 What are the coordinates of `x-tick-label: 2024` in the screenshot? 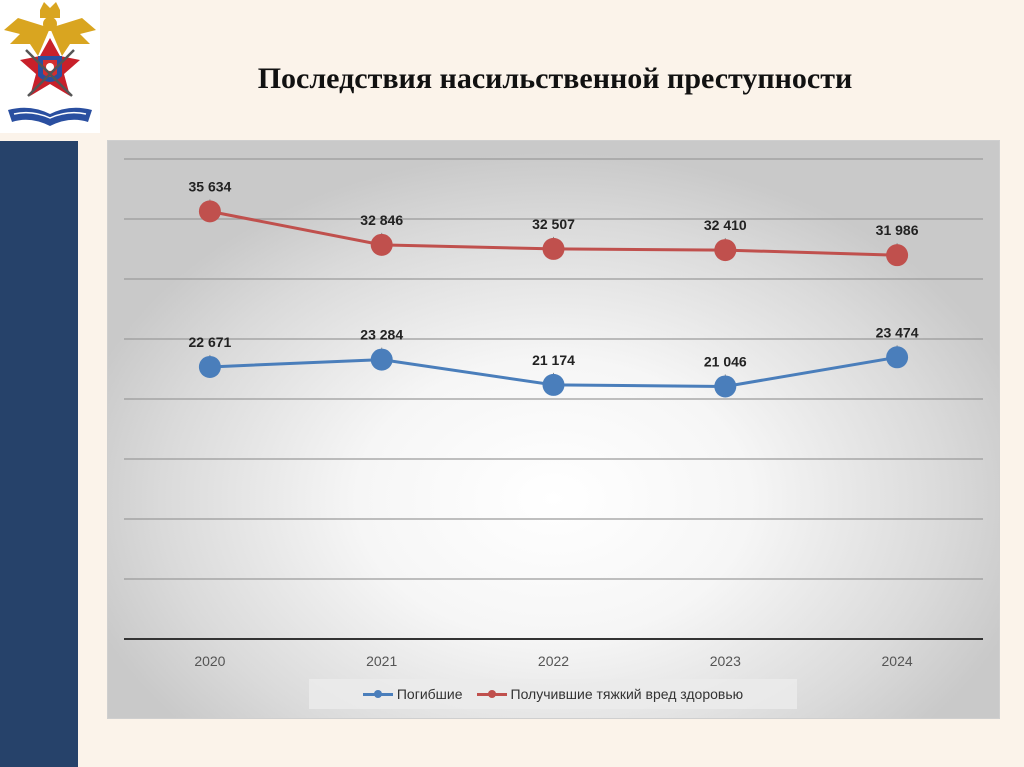 It's located at (897, 661).